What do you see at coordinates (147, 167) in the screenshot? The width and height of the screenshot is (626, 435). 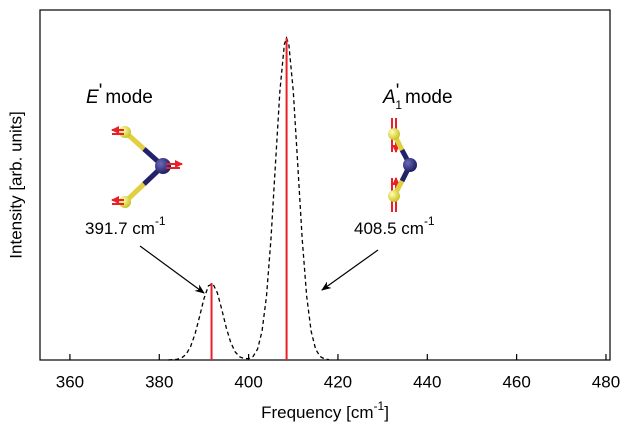 I see `molecule-e-mode` at bounding box center [147, 167].